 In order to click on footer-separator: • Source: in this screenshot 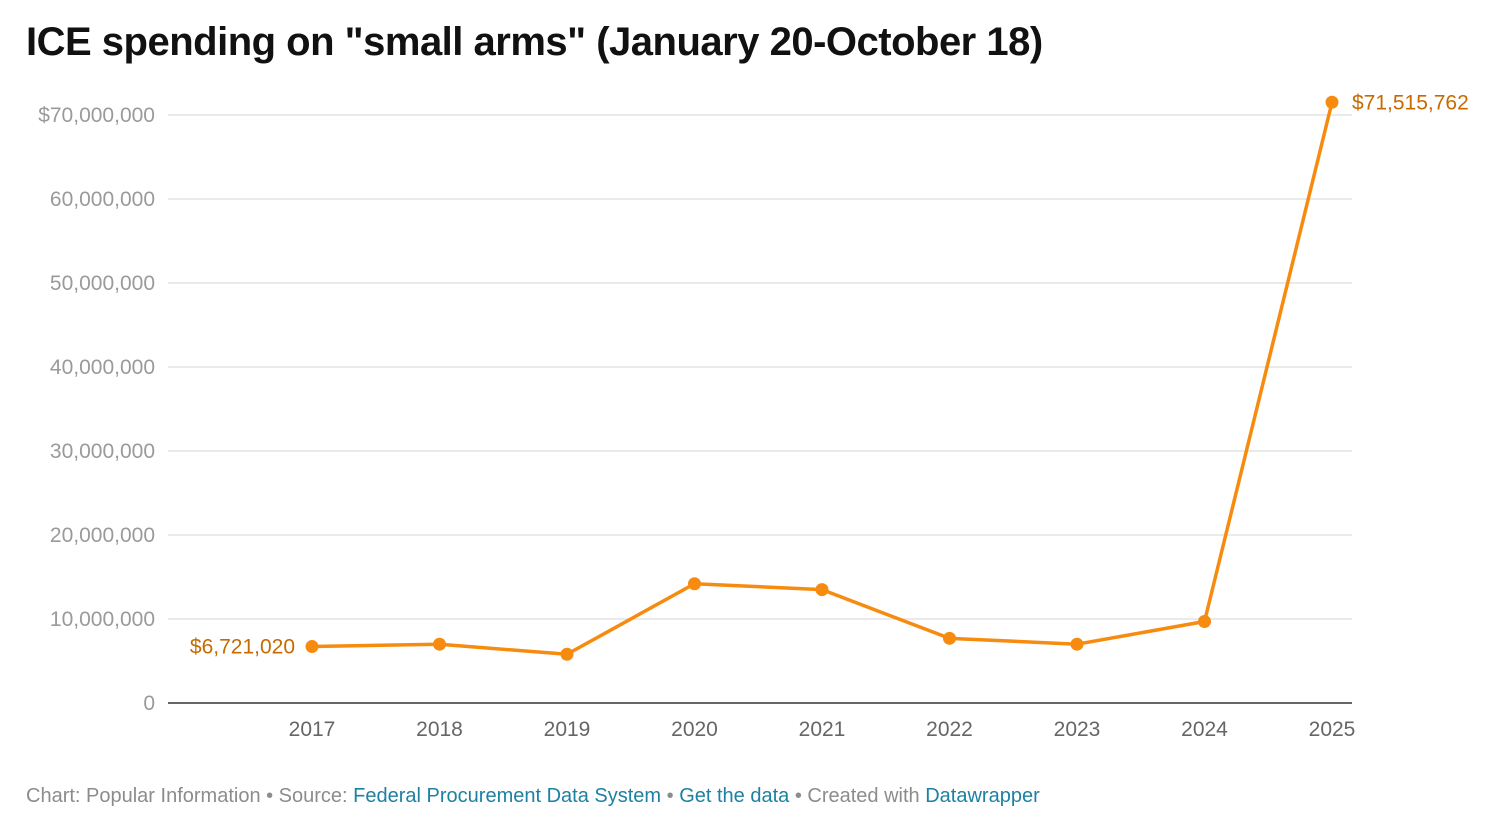, I will do `click(307, 796)`.